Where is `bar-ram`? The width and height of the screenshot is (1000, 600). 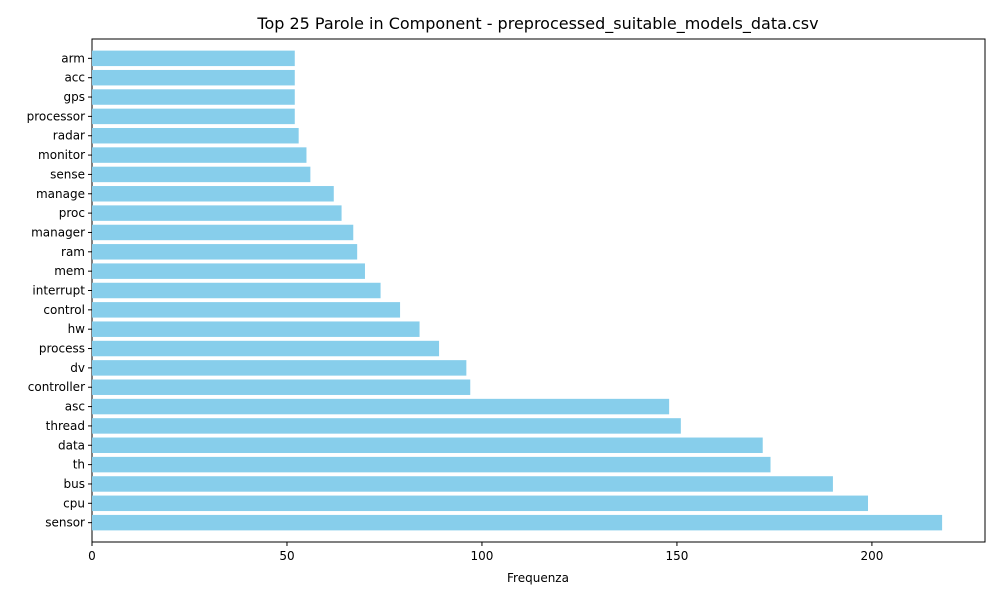
bar-ram is located at coordinates (225, 252).